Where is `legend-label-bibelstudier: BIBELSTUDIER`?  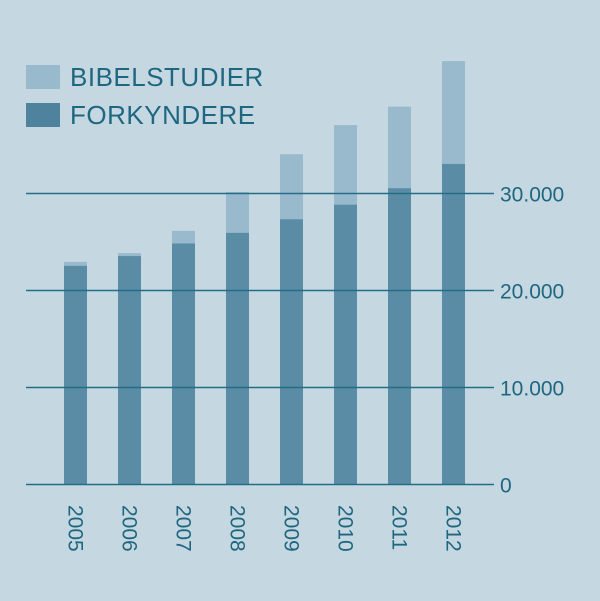 legend-label-bibelstudier: BIBELSTUDIER is located at coordinates (167, 76).